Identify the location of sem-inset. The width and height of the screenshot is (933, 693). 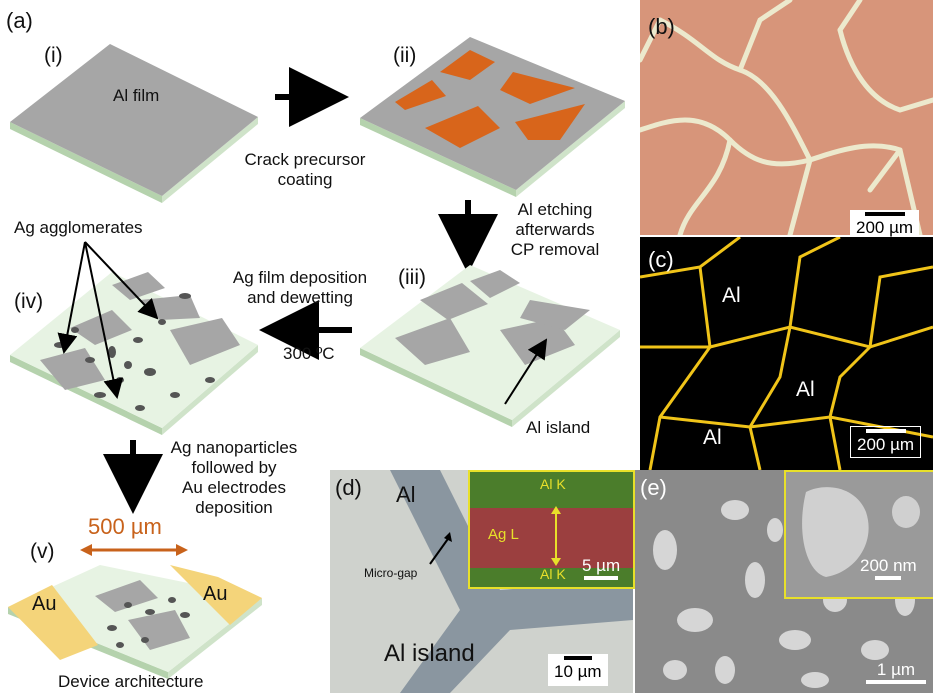
(858, 534).